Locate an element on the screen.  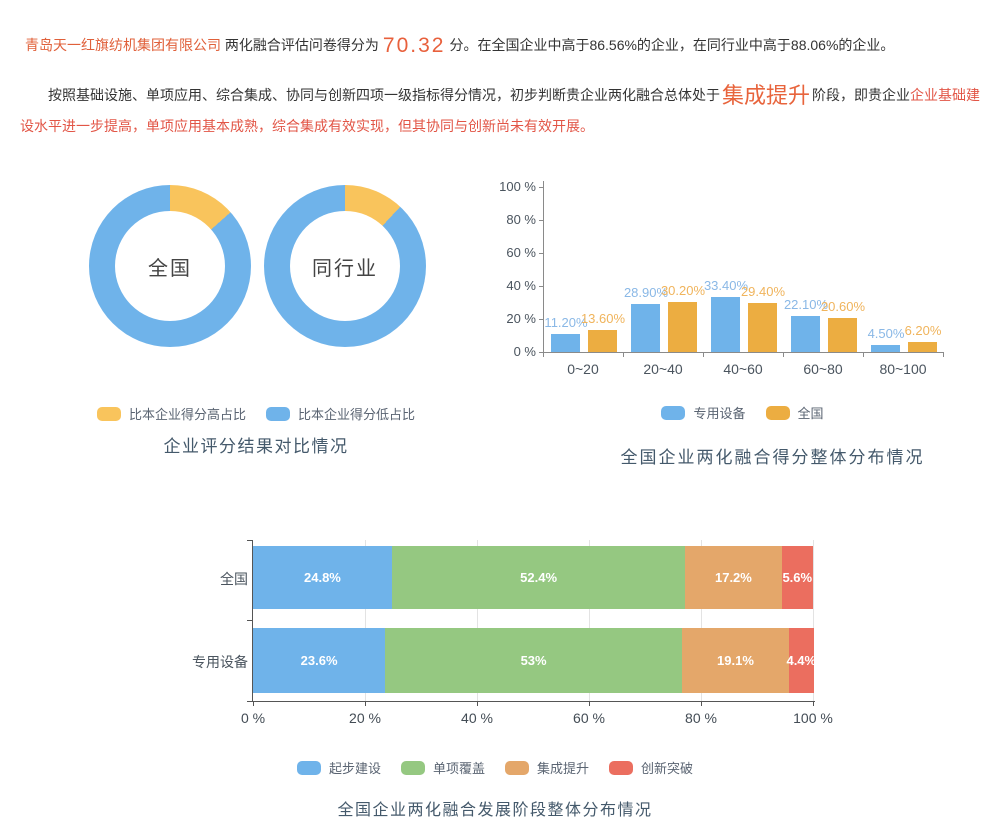
segment-single-row0: 52.4% is located at coordinates (538, 577).